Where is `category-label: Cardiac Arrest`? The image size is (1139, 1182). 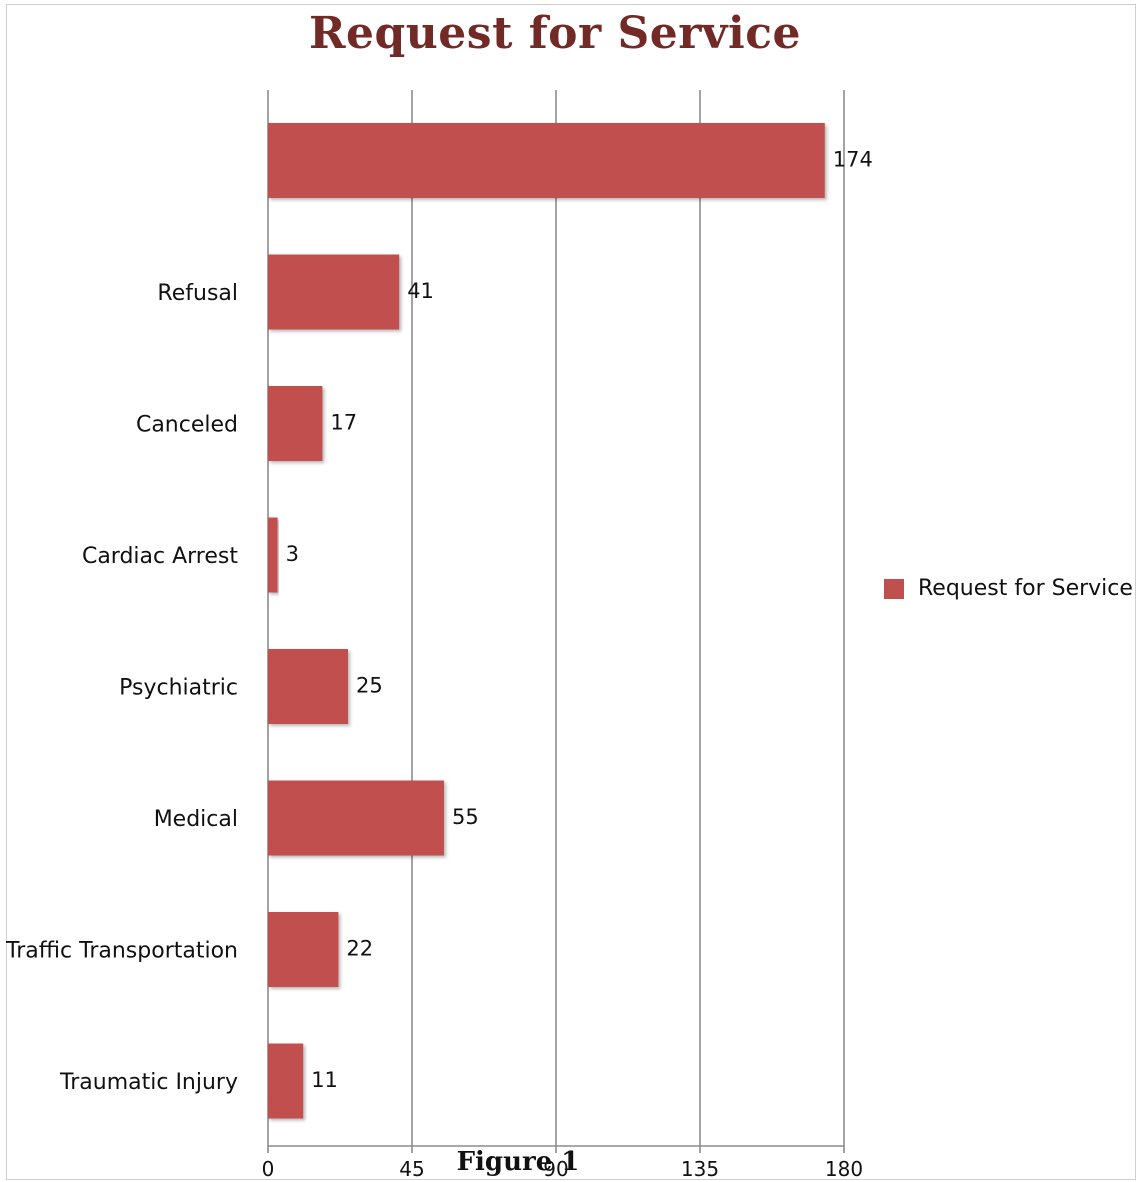 category-label: Cardiac Arrest is located at coordinates (160, 556).